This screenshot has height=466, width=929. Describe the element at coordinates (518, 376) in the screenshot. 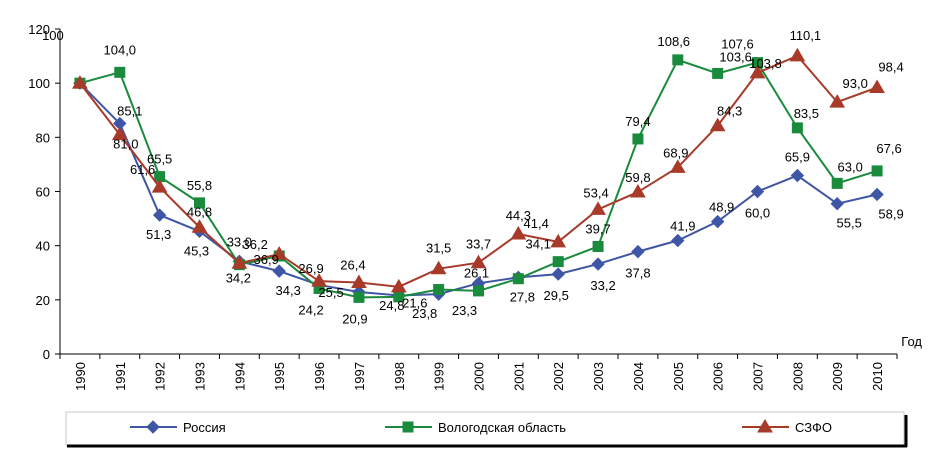

I see `x-tick-label: 2001` at that location.